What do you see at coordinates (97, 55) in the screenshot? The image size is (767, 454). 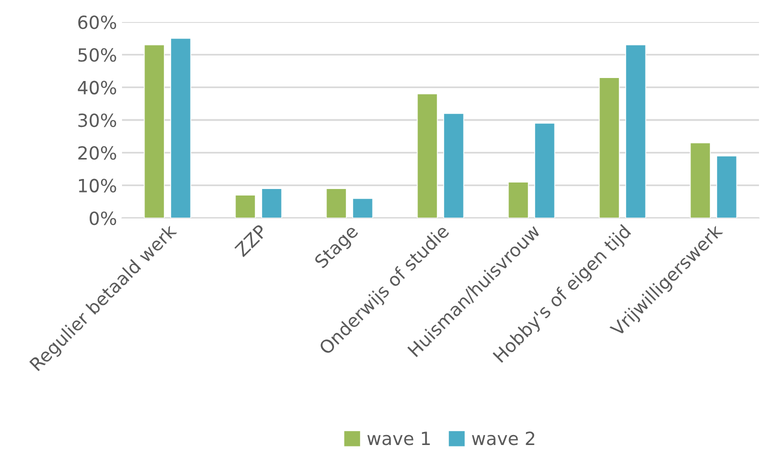 I see `y-tick-label: 50%` at bounding box center [97, 55].